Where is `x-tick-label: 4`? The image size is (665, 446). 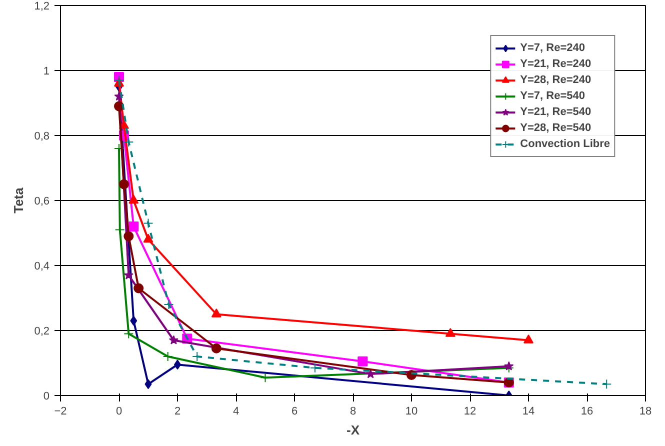
x-tick-label: 4 is located at coordinates (236, 412).